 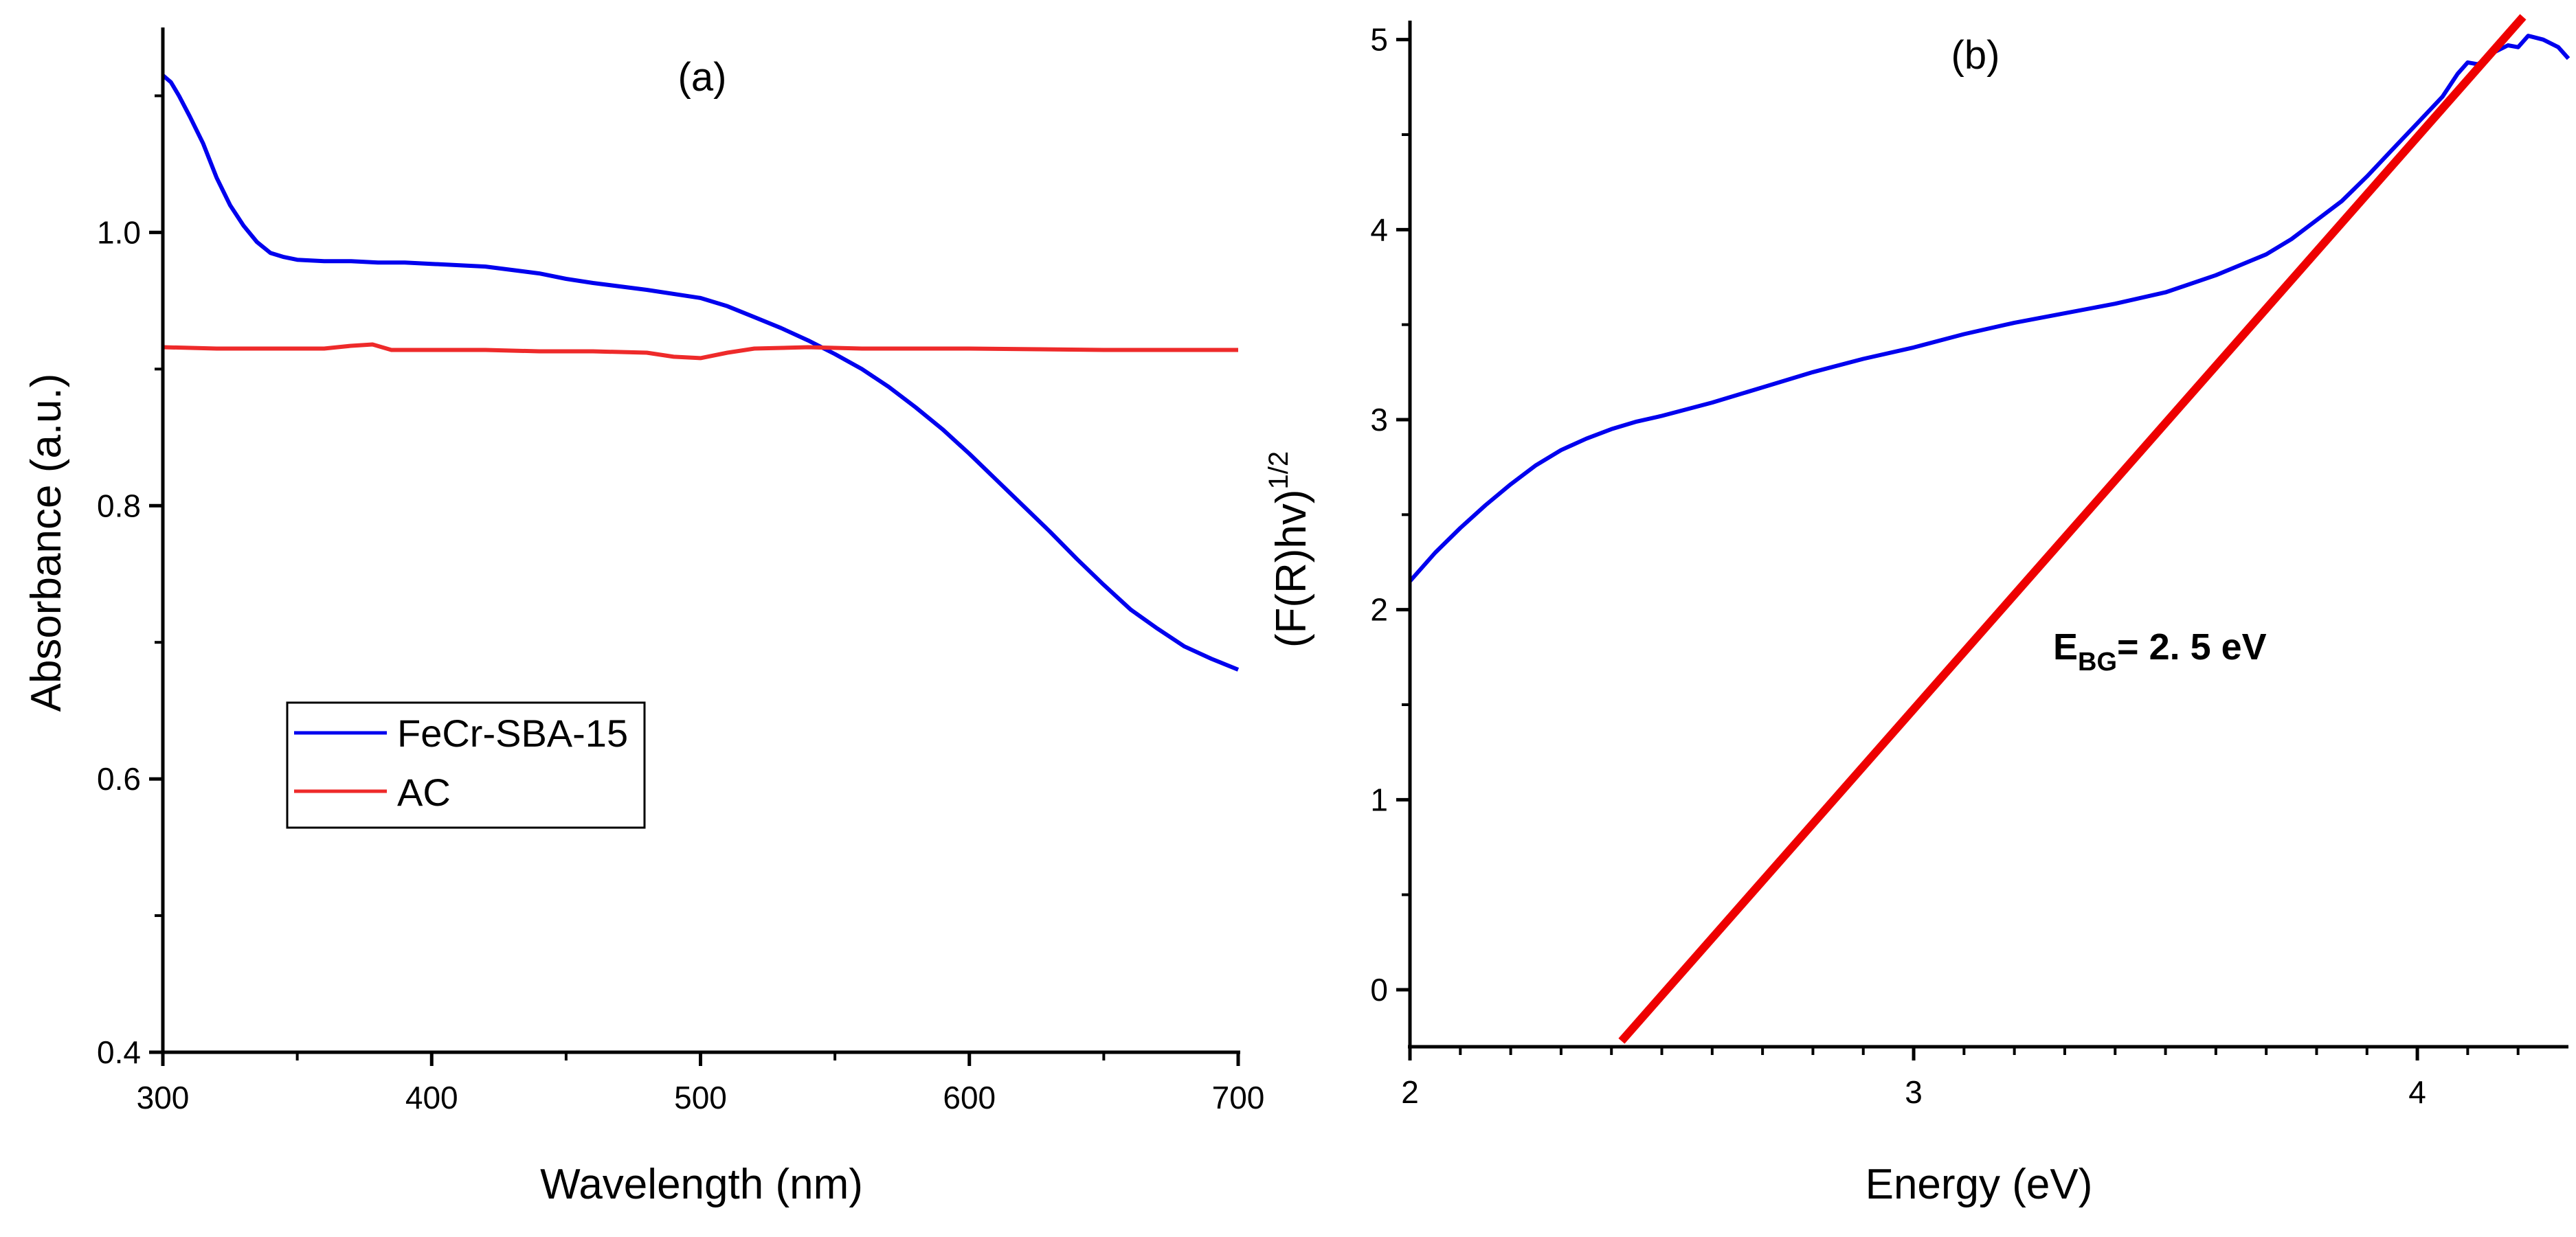 I want to click on x-tick-label: 500, so click(x=700, y=1097).